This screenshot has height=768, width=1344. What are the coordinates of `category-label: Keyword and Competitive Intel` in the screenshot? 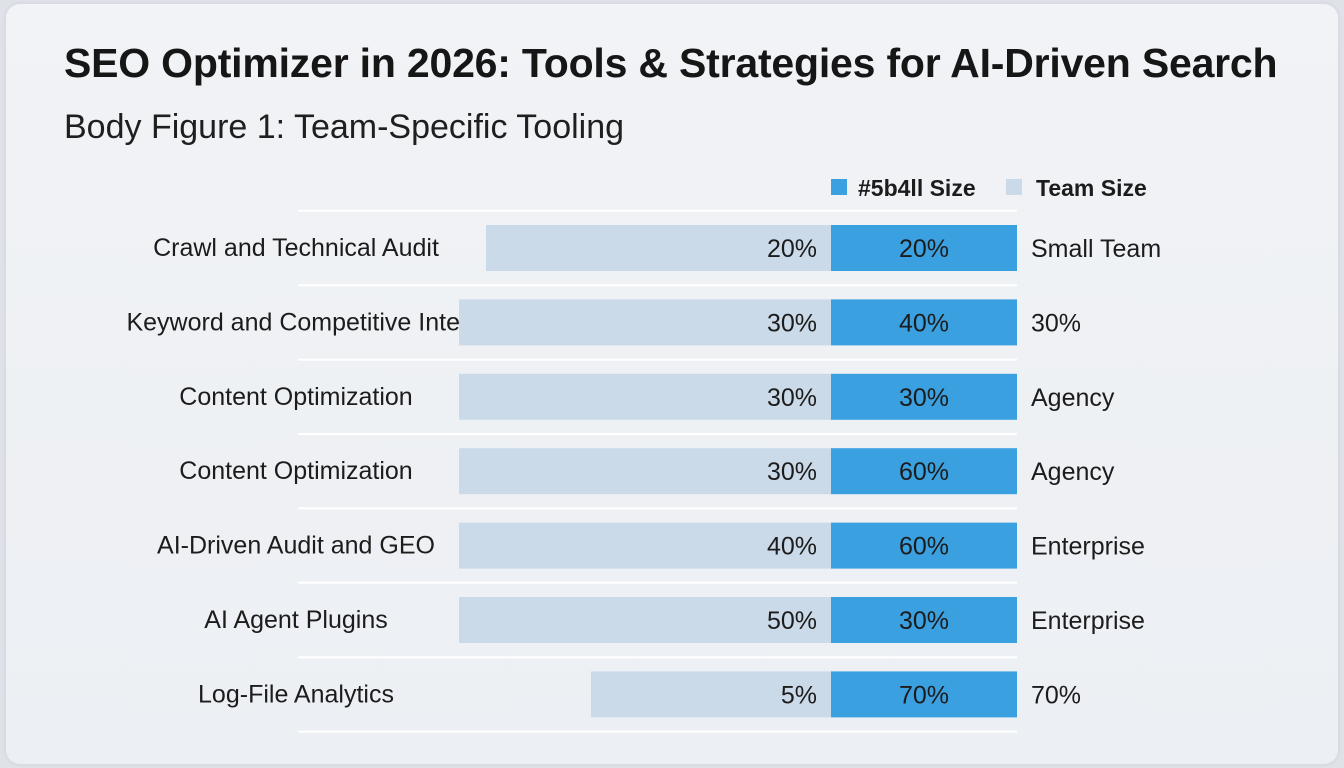 It's located at (295, 322).